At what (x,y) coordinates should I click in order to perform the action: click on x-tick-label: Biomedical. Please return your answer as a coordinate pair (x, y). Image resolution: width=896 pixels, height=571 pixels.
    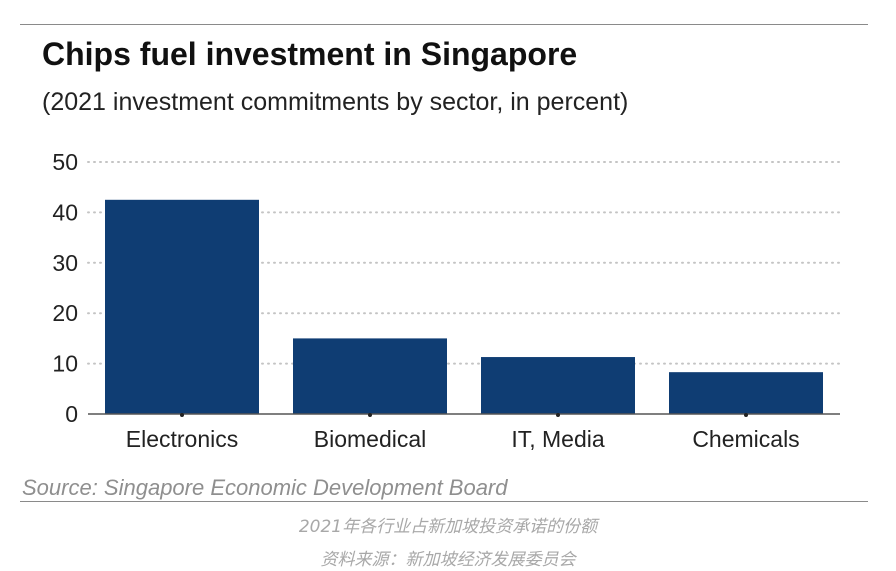
    Looking at the image, I should click on (370, 439).